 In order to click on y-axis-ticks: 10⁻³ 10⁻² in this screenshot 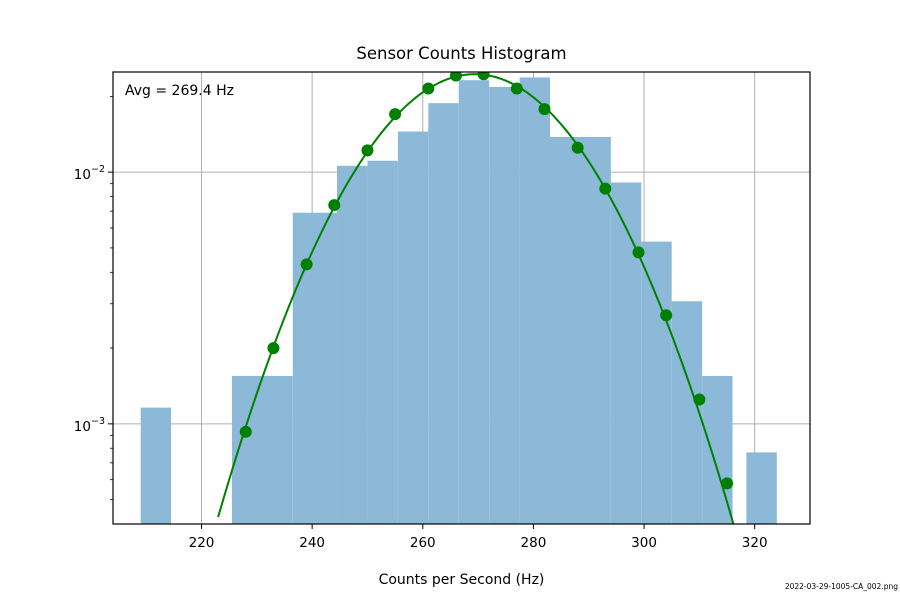, I will do `click(93, 298)`.